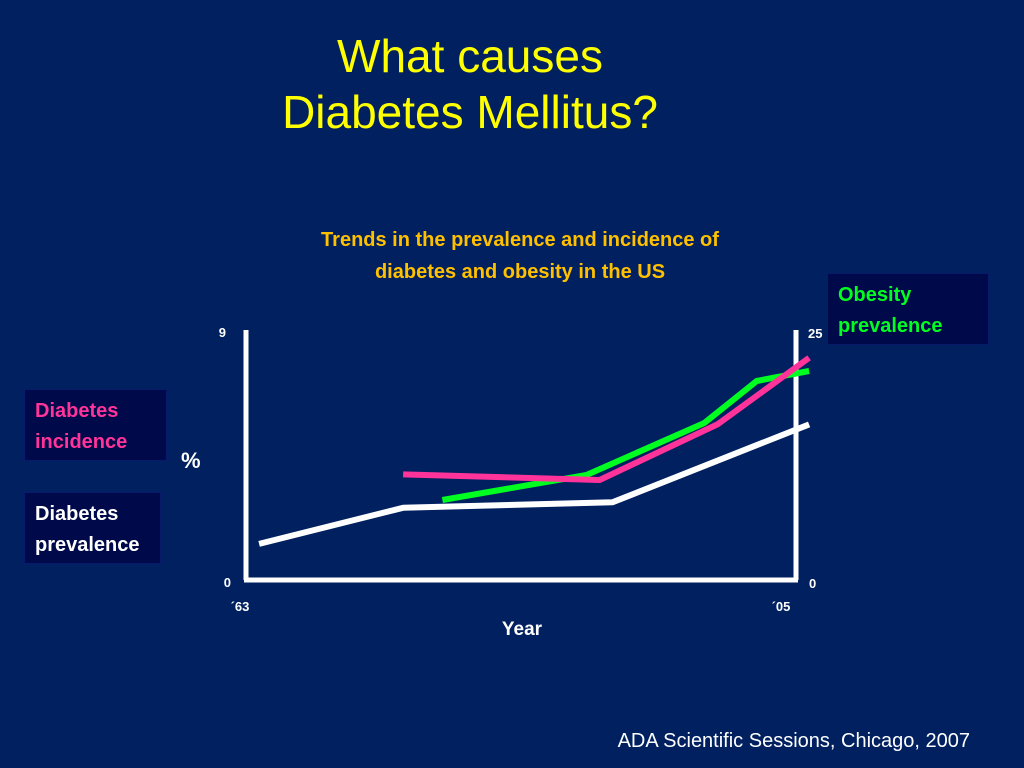 Image resolution: width=1024 pixels, height=768 pixels. Describe the element at coordinates (625, 435) in the screenshot. I see `series-line-obesity-prevalence` at that location.